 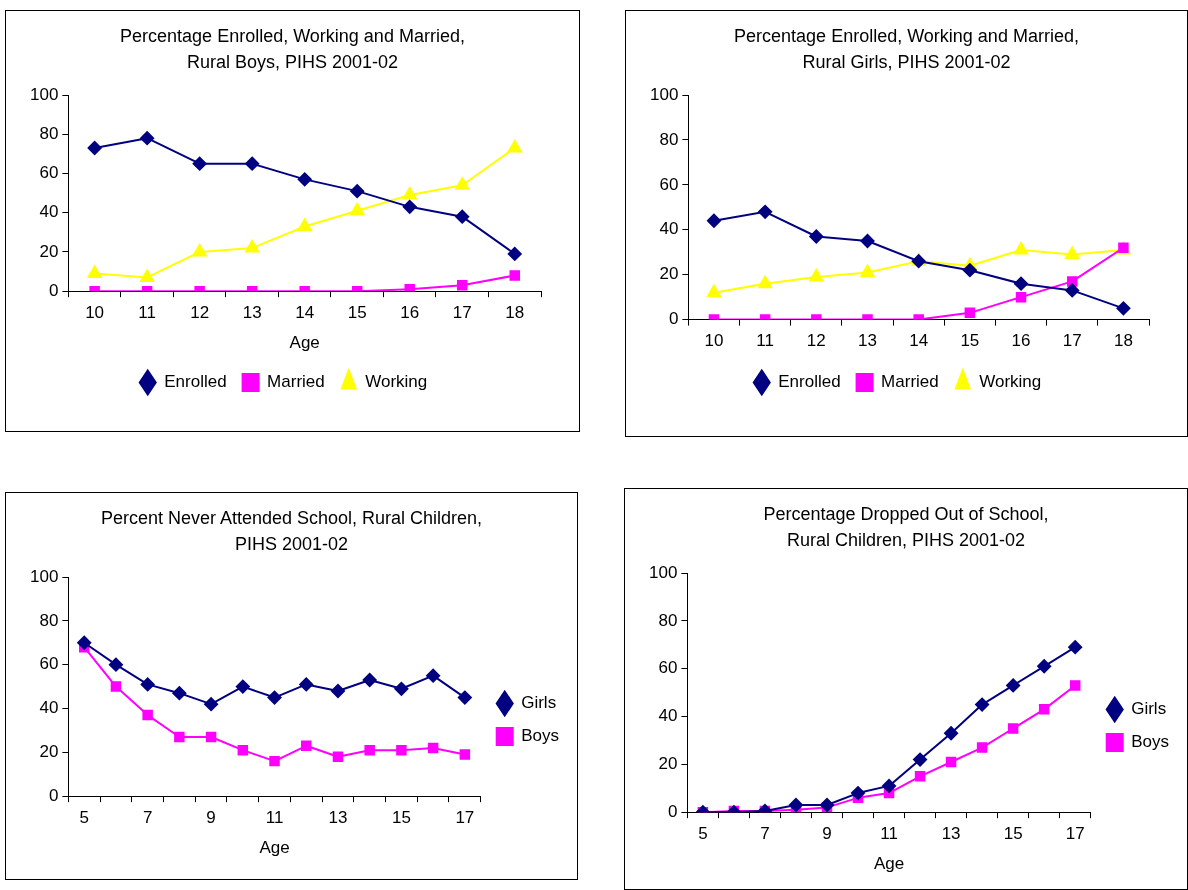 I want to click on chart-title: Percent Never Attended School, Rural Children, PIHS 2001-02, so click(x=291, y=531).